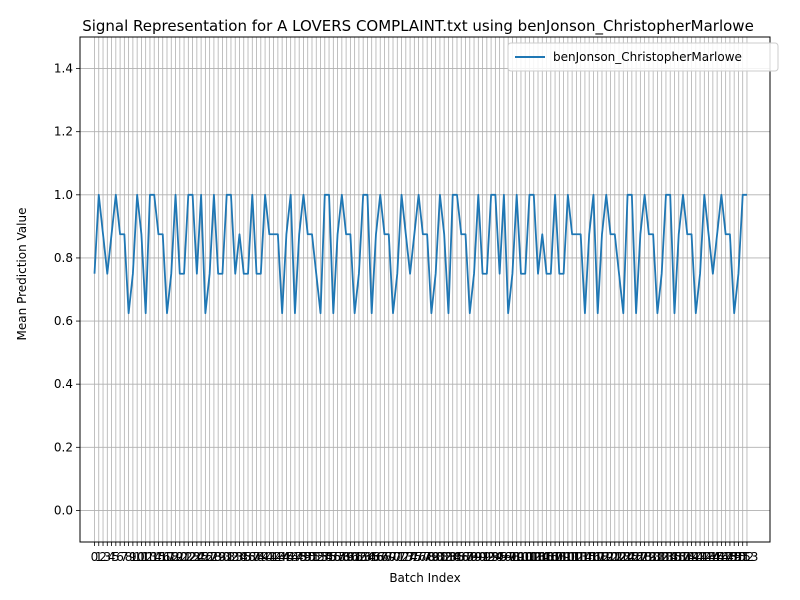  What do you see at coordinates (738, 557) in the screenshot?
I see `x-tick-label: 151` at bounding box center [738, 557].